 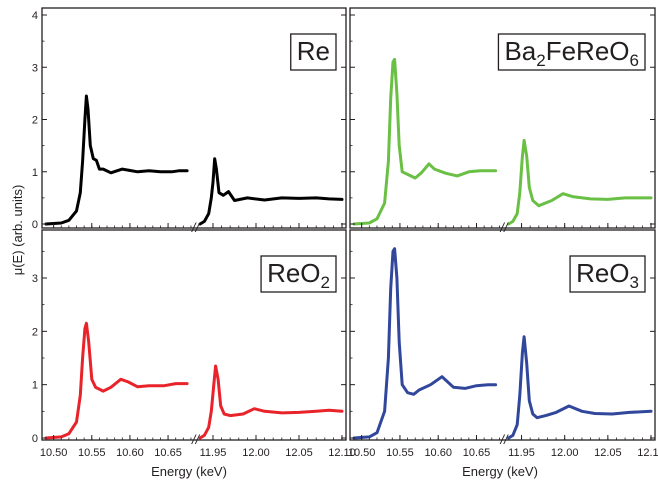 I want to click on y-tick-label: 4, so click(x=35, y=16).